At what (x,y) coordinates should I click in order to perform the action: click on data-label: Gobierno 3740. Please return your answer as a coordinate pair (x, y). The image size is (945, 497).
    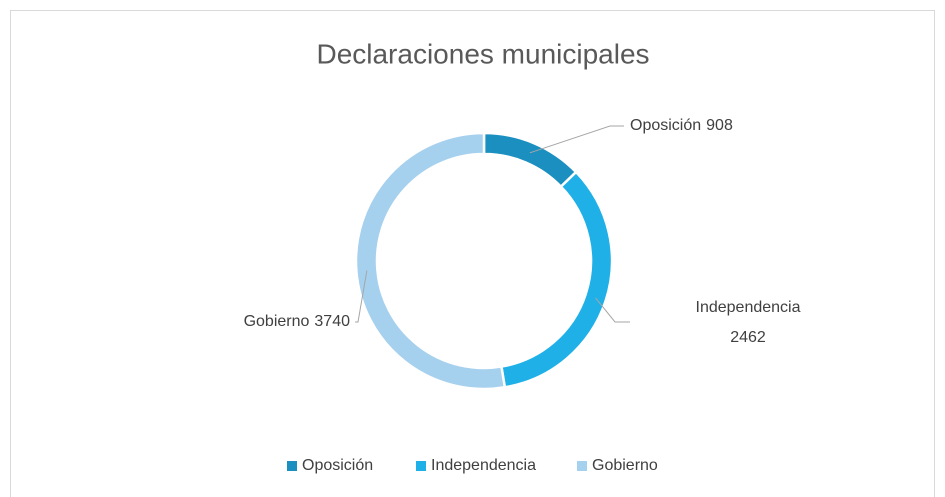
    Looking at the image, I should click on (297, 321).